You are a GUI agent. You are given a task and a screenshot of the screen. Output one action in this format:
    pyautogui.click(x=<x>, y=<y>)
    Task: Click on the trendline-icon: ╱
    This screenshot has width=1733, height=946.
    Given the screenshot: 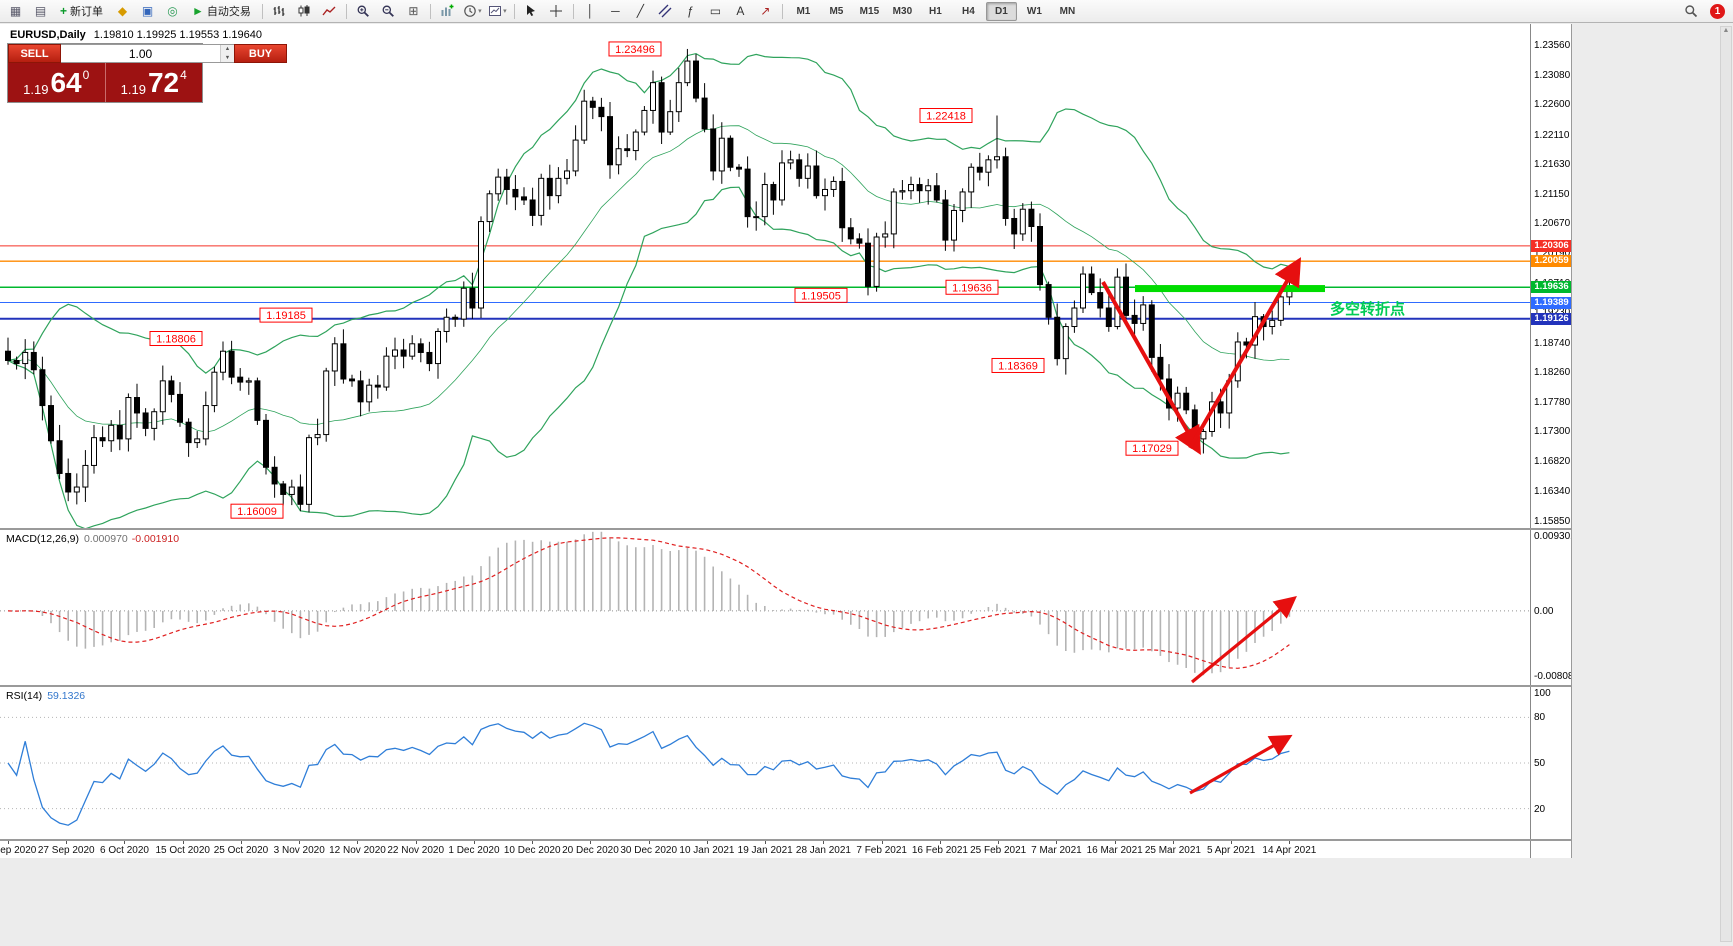 What is the action you would take?
    pyautogui.click(x=640, y=11)
    